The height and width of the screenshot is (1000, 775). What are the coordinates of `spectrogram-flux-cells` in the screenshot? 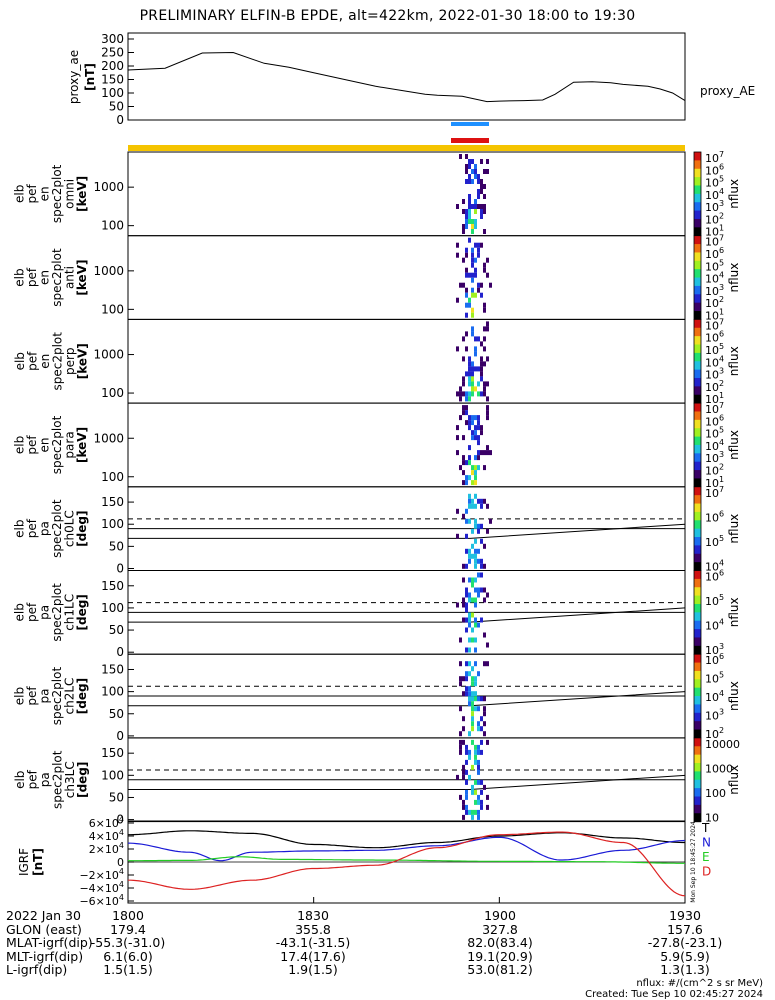 It's located at (474, 699).